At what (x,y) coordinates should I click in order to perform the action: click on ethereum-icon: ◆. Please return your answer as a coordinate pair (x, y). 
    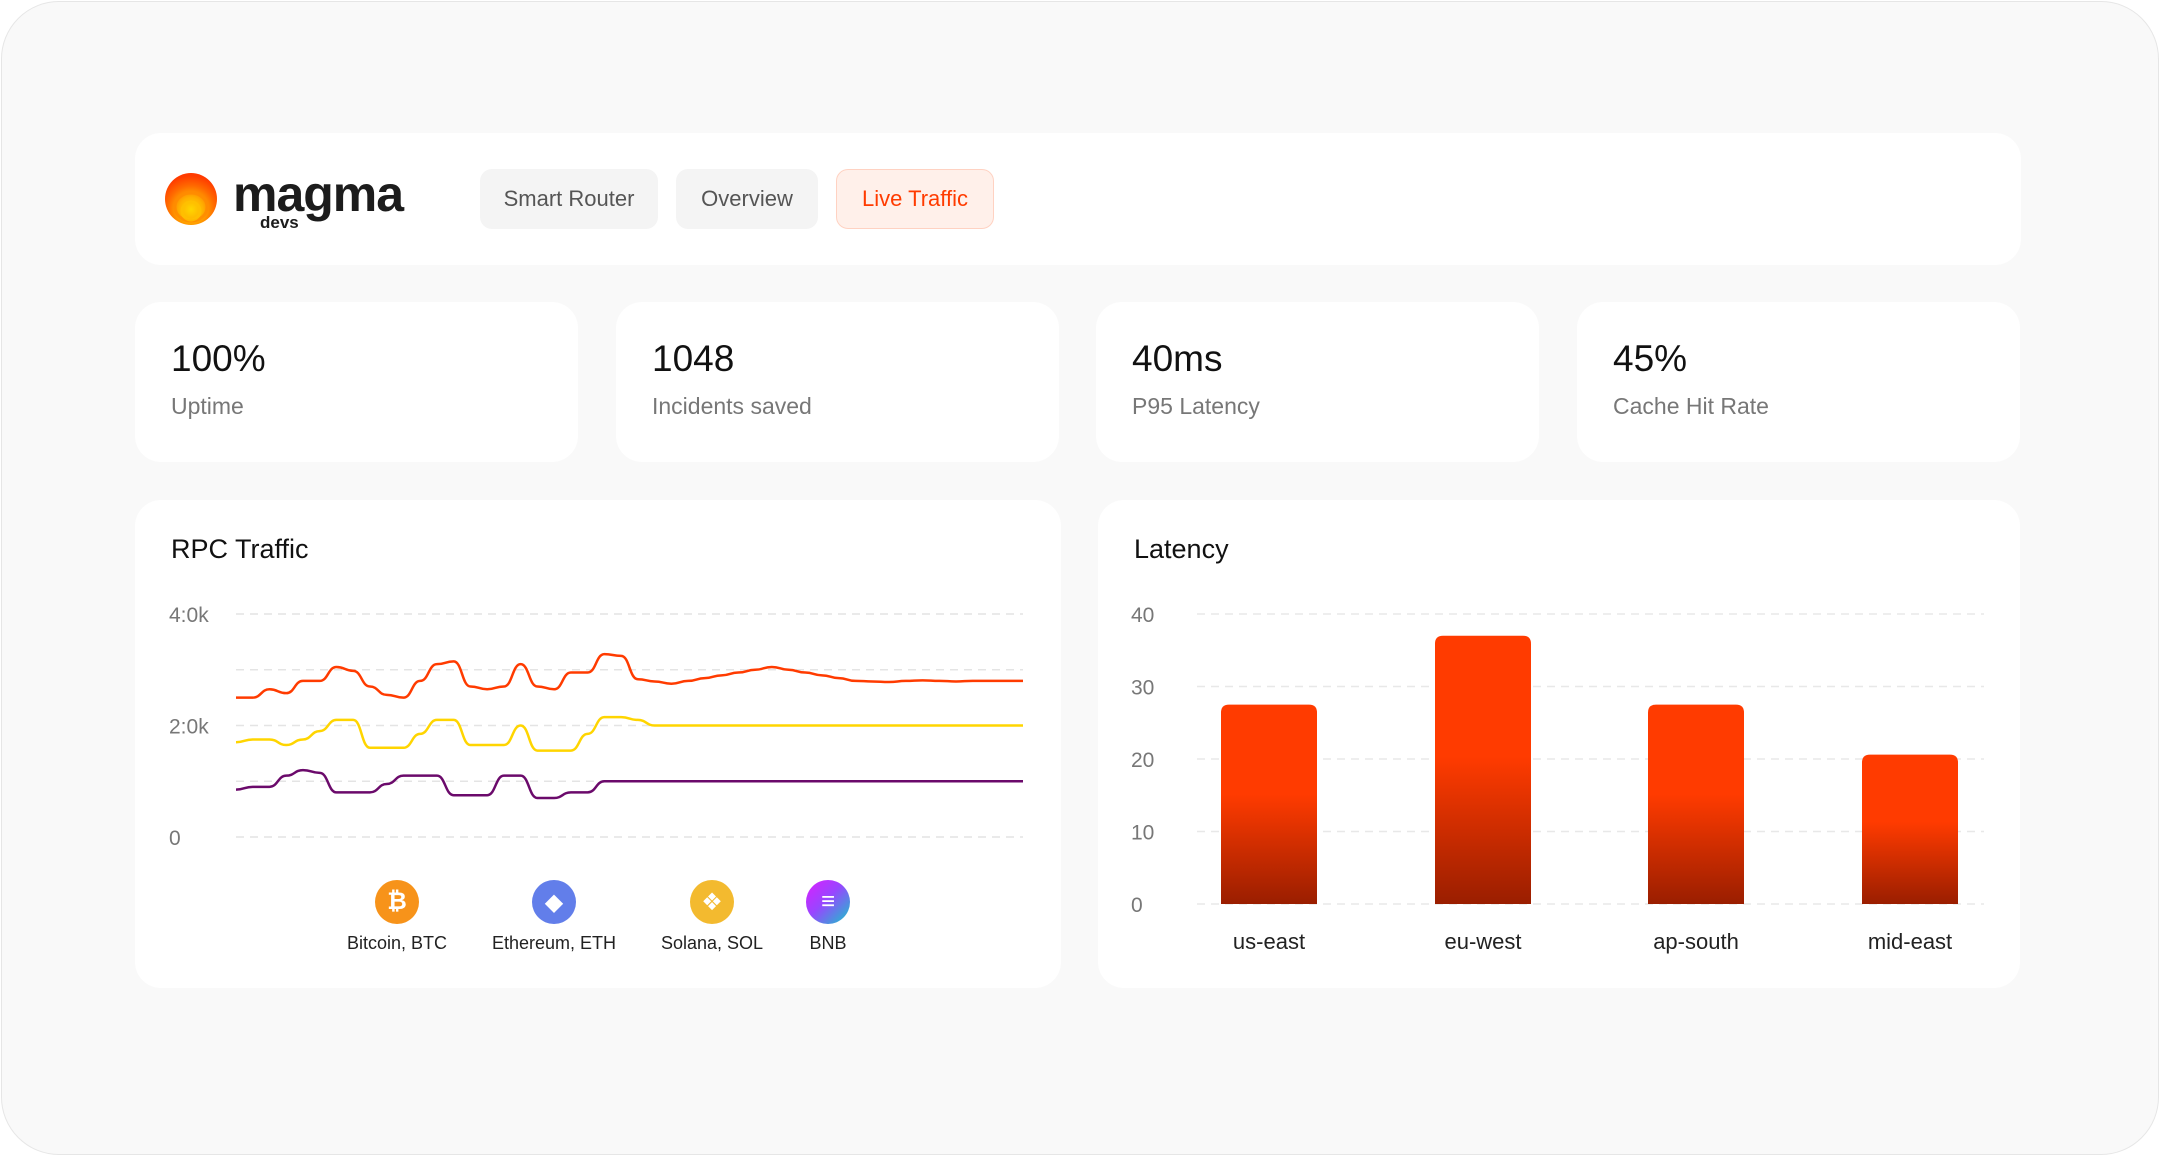
    Looking at the image, I should click on (554, 902).